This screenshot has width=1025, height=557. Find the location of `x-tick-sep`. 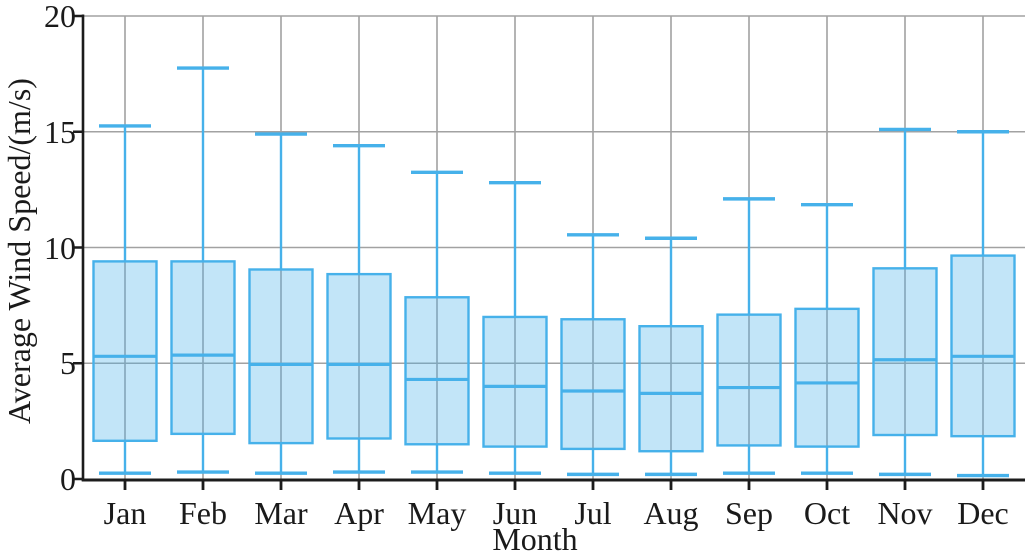

x-tick-sep is located at coordinates (749, 485).